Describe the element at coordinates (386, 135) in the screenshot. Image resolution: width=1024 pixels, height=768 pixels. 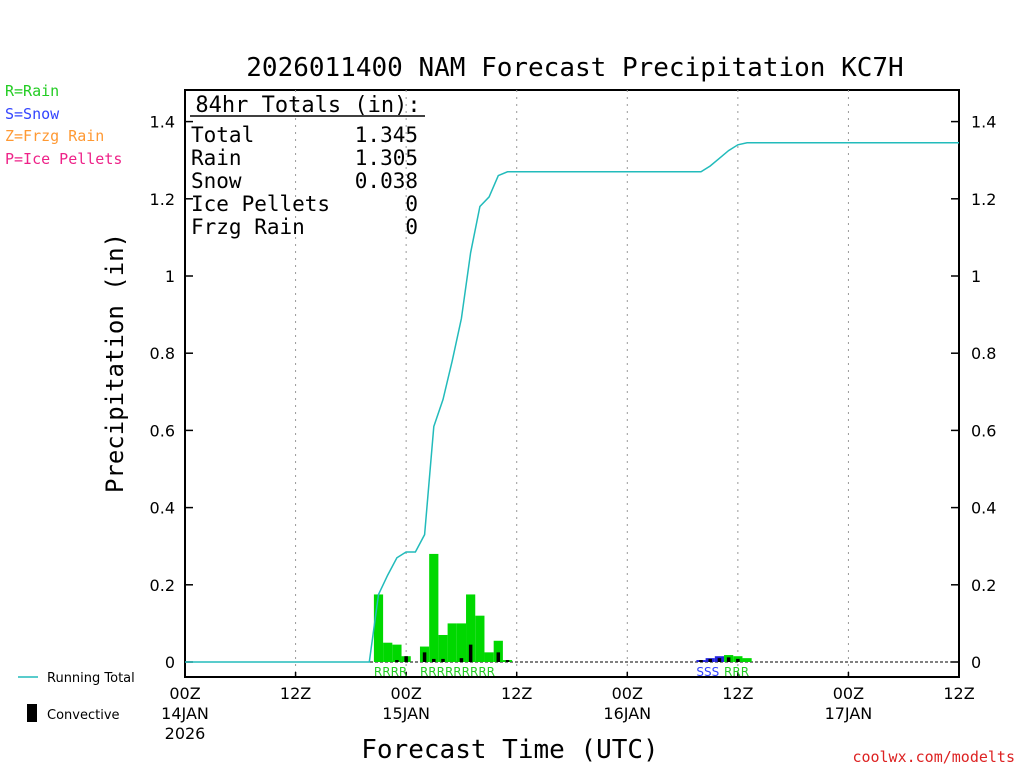
I see `totals-row-value: 1.345` at that location.